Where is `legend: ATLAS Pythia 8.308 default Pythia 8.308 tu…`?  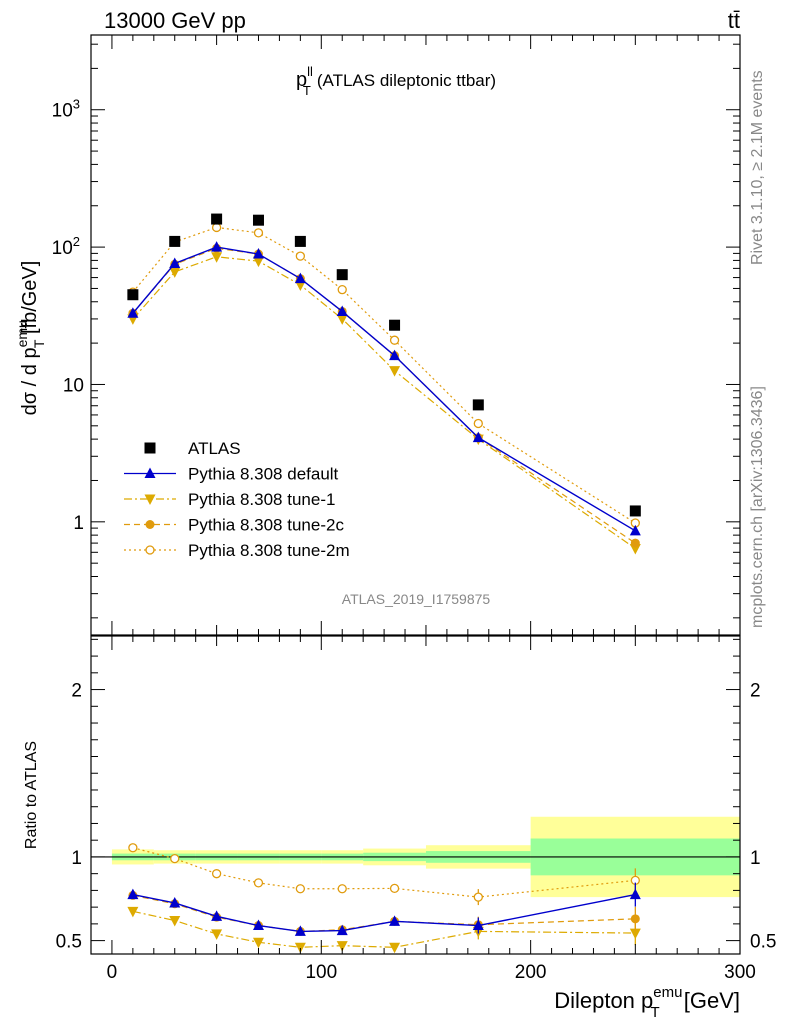
legend: ATLAS Pythia 8.308 default Pythia 8.308 tu… is located at coordinates (237, 499).